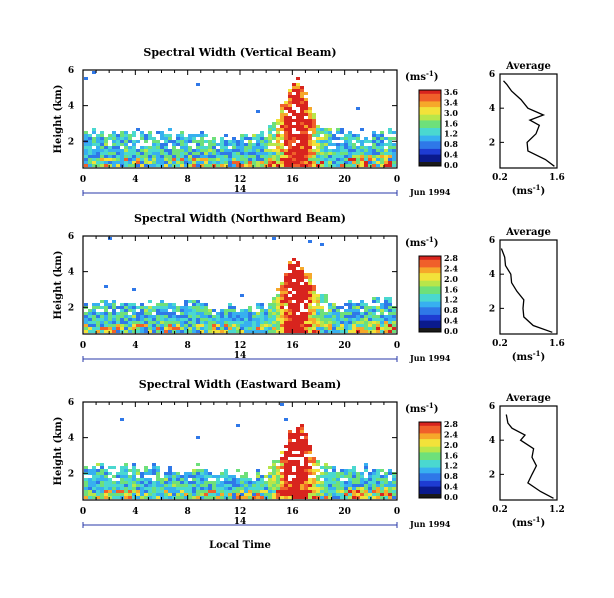 The image size is (614, 598). I want to click on echo-speck, so click(122, 419).